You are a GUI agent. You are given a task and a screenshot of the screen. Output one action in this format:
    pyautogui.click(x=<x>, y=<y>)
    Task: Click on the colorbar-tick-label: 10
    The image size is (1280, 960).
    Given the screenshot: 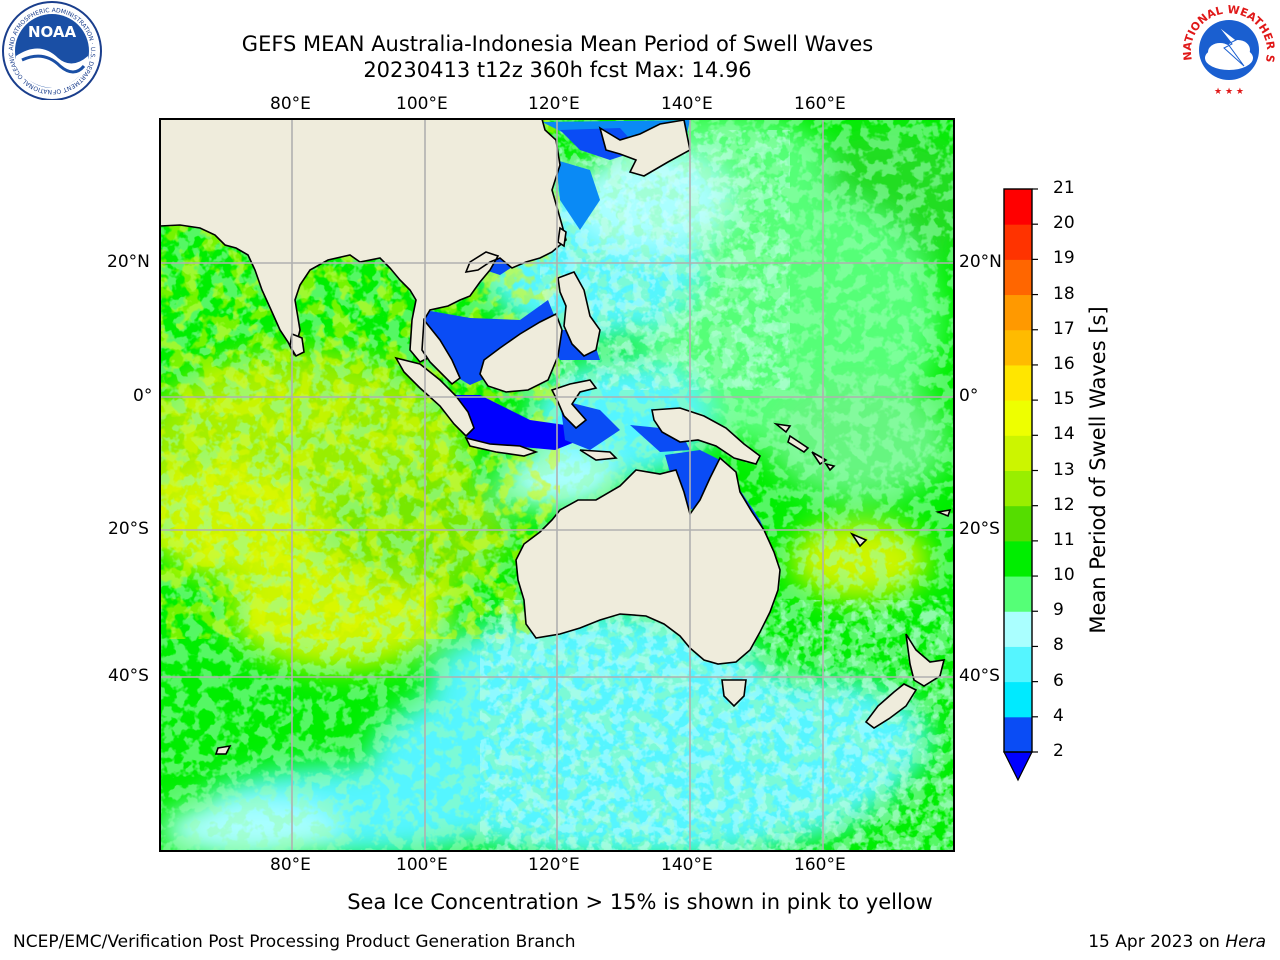 What is the action you would take?
    pyautogui.click(x=1064, y=575)
    